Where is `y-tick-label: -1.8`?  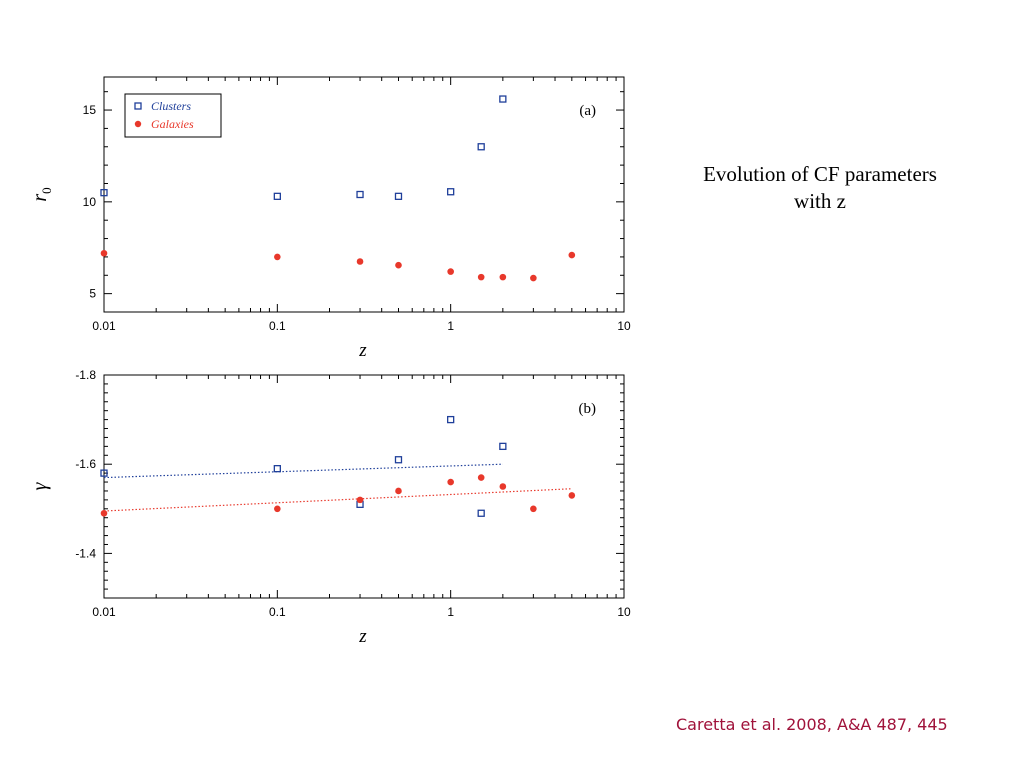 y-tick-label: -1.8 is located at coordinates (85, 375).